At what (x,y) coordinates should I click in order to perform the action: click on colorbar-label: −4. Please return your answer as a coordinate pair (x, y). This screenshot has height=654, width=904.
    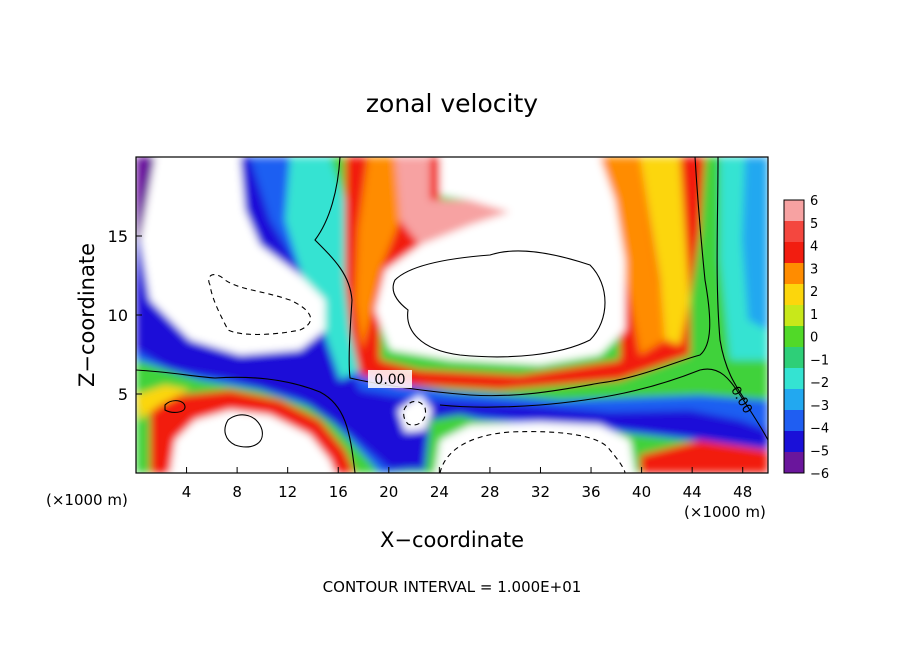
    Looking at the image, I should click on (819, 429).